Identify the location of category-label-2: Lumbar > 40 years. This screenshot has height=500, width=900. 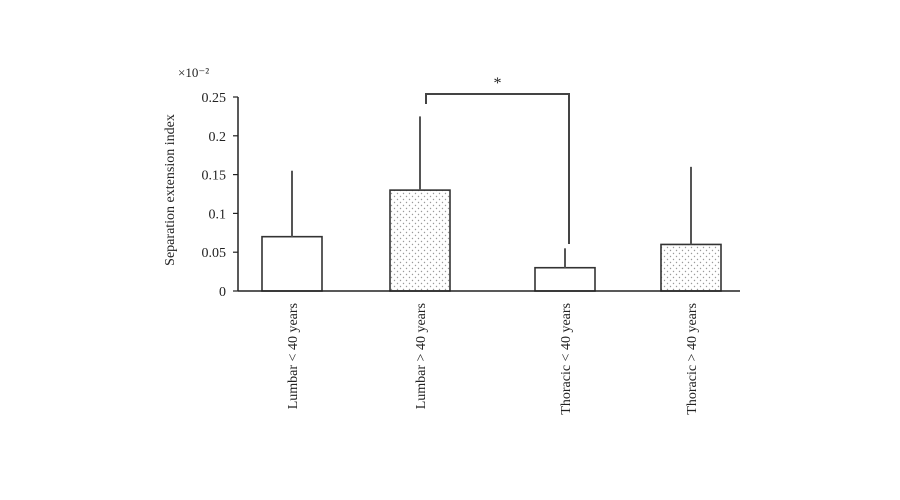
(421, 356).